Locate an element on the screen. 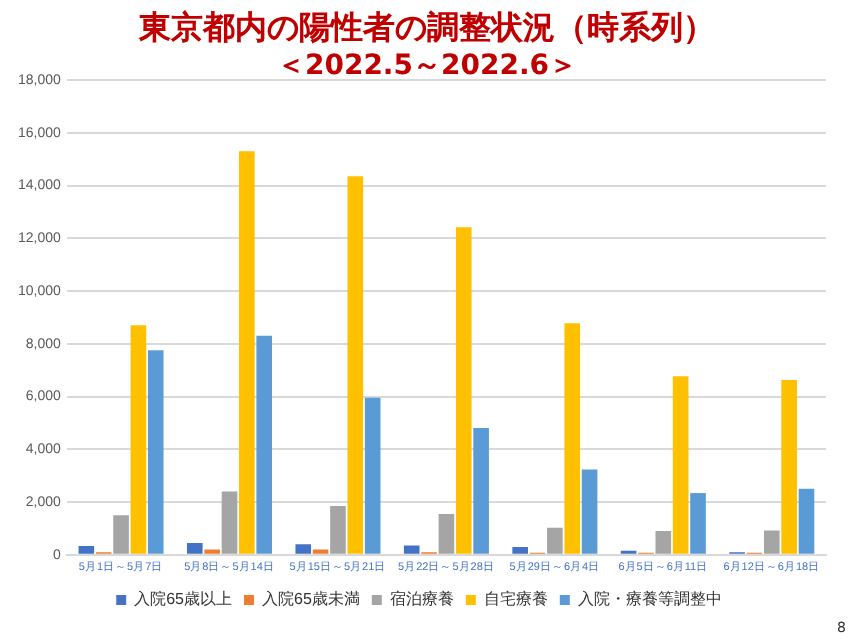 The image size is (854, 640). legend-label: 入院65歳未満 is located at coordinates (311, 599).